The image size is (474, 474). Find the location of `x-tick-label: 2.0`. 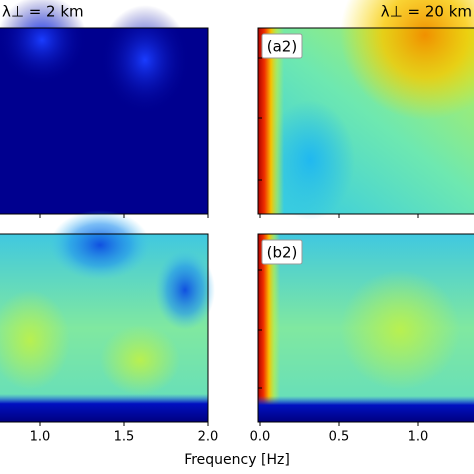

x-tick-label: 2.0 is located at coordinates (208, 437).